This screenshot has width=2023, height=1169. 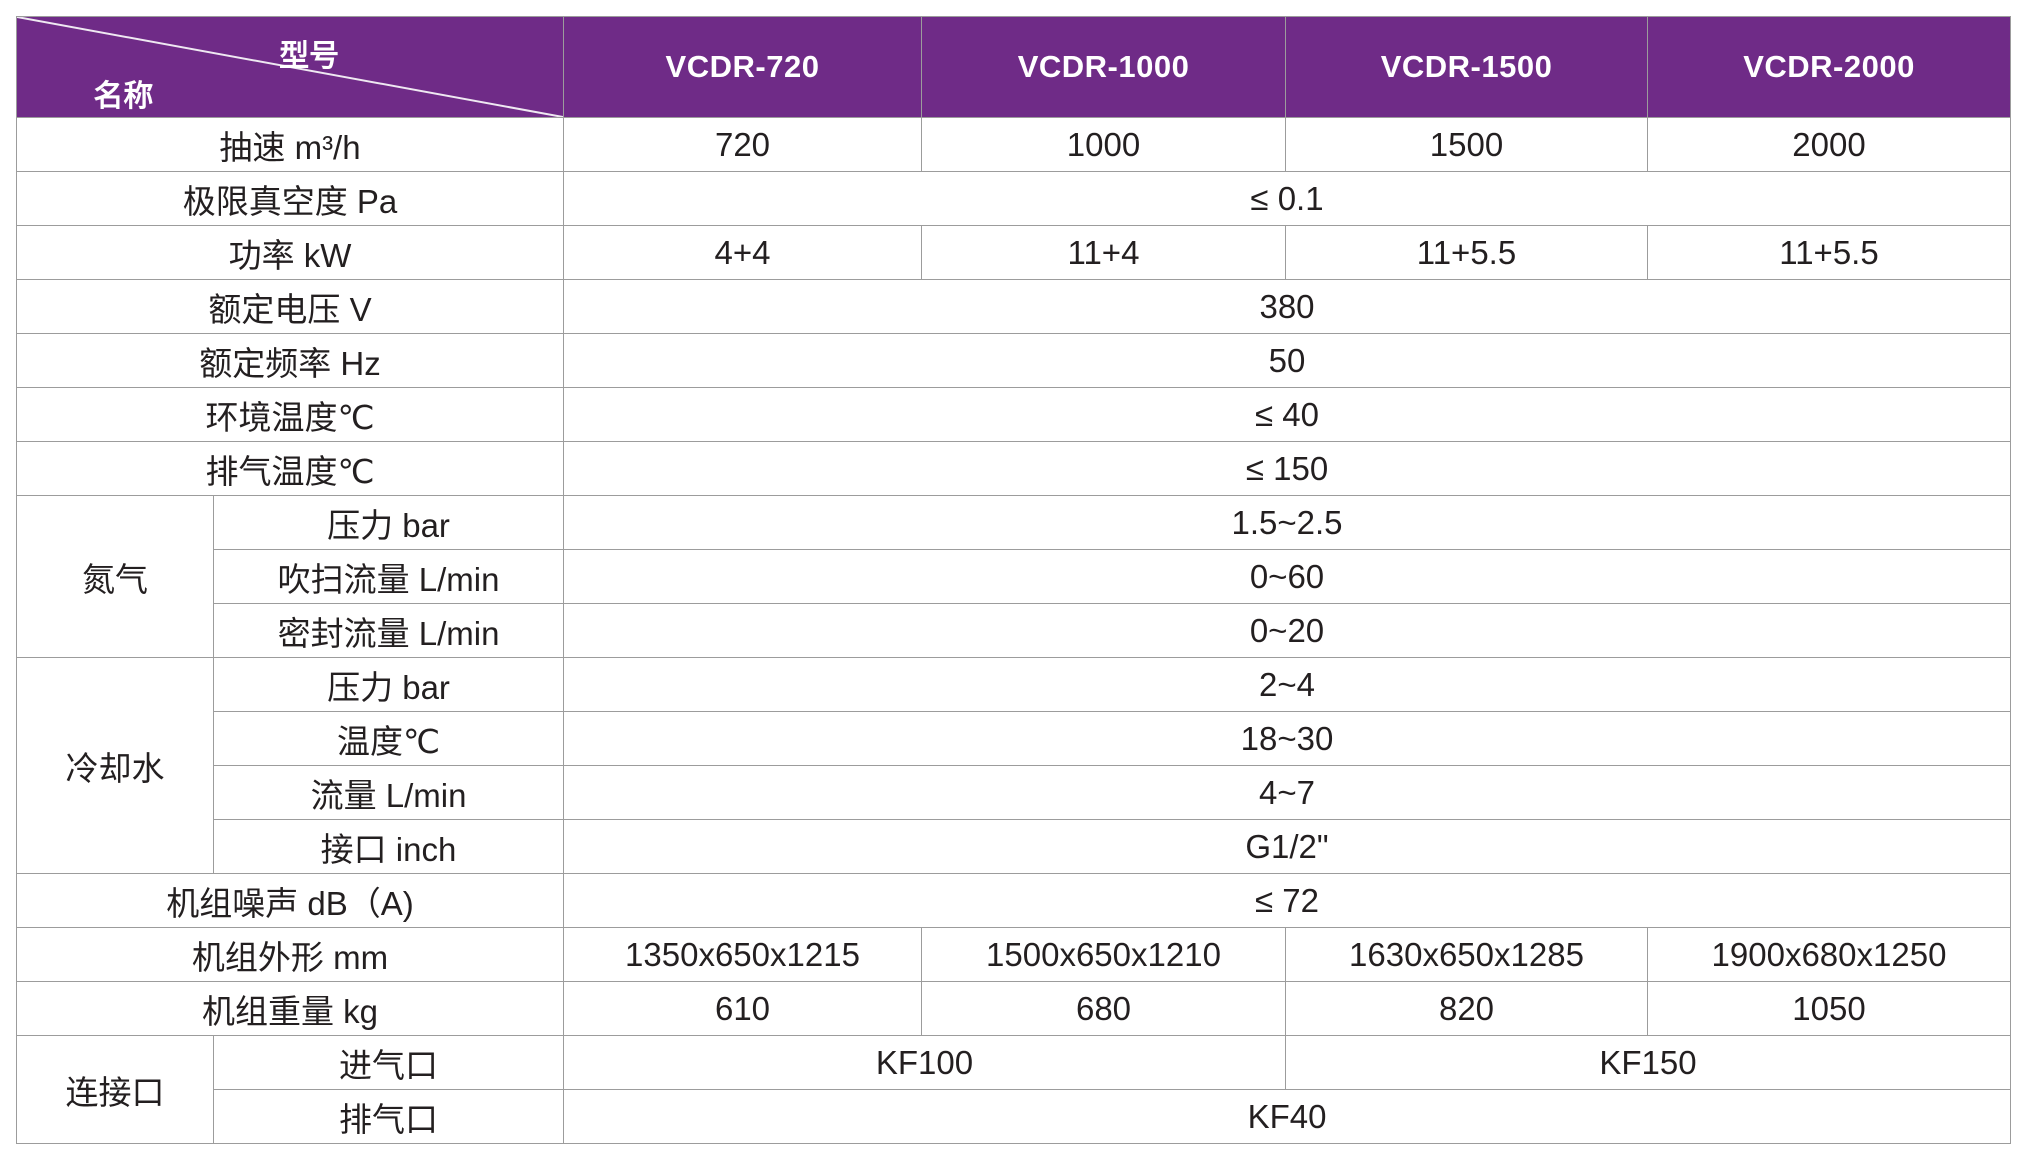 What do you see at coordinates (1829, 954) in the screenshot?
I see `value-cell: 1900x680x1250` at bounding box center [1829, 954].